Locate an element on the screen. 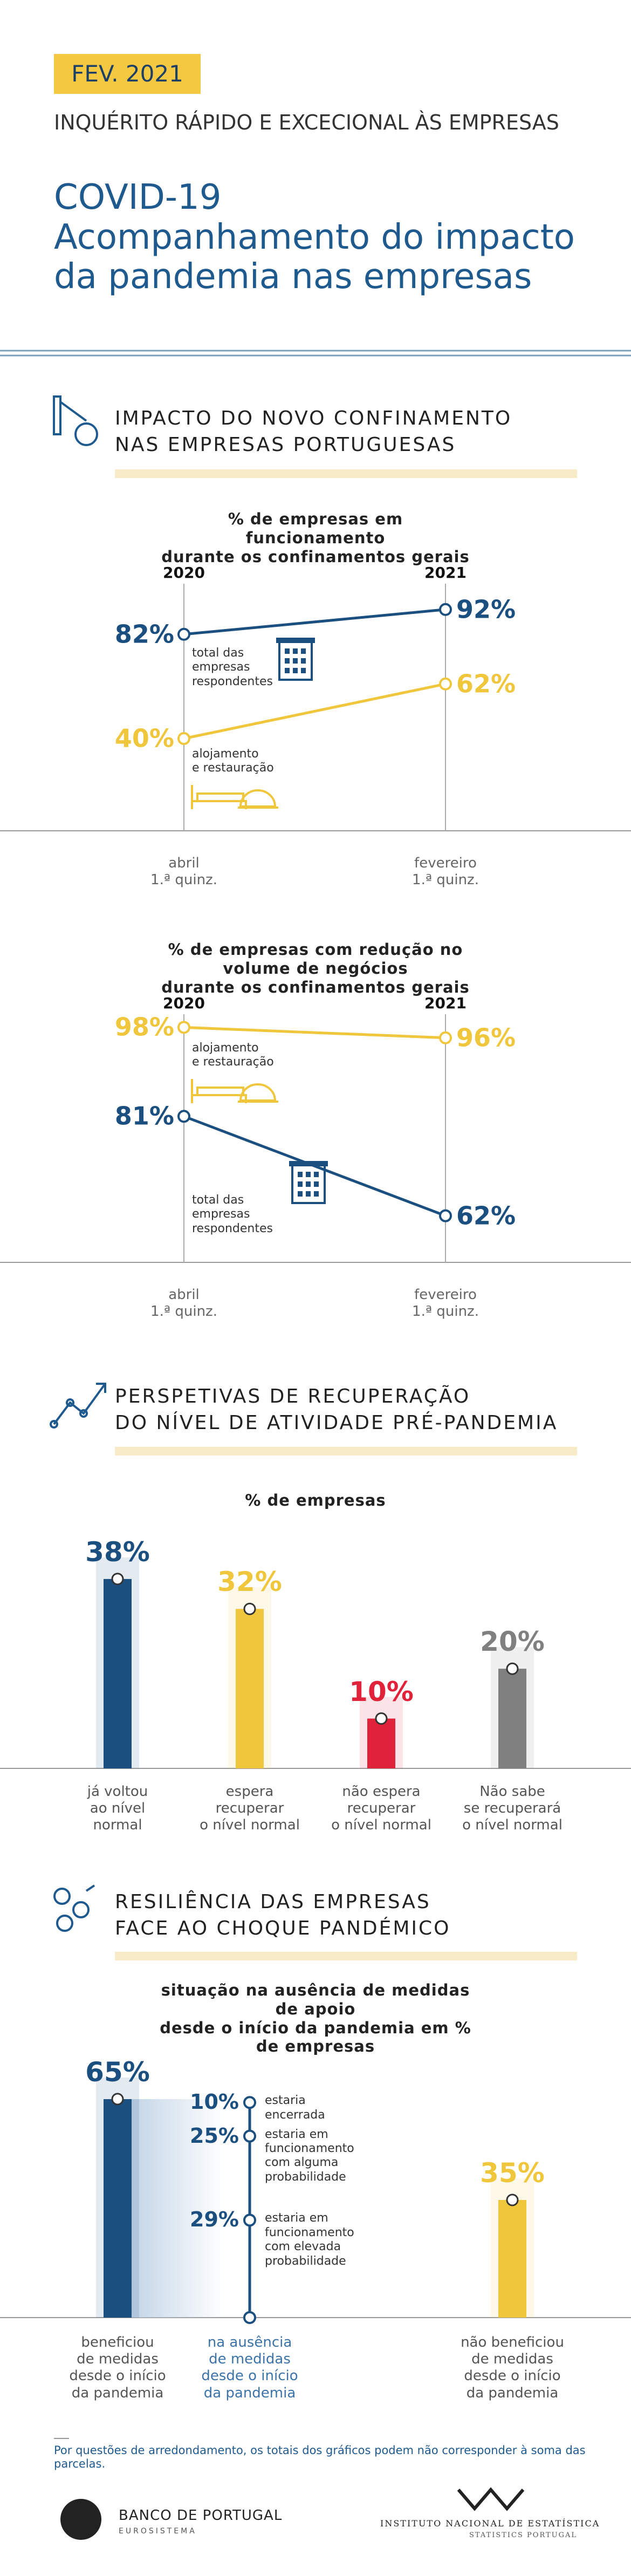 This screenshot has width=631, height=2576. segment-label: estaria encerrada is located at coordinates (295, 2108).